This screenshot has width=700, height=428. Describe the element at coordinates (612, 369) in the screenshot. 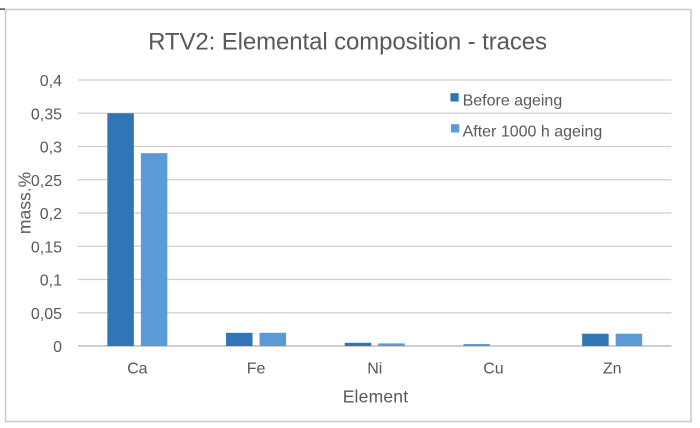

I see `svg-text: Zn` at that location.